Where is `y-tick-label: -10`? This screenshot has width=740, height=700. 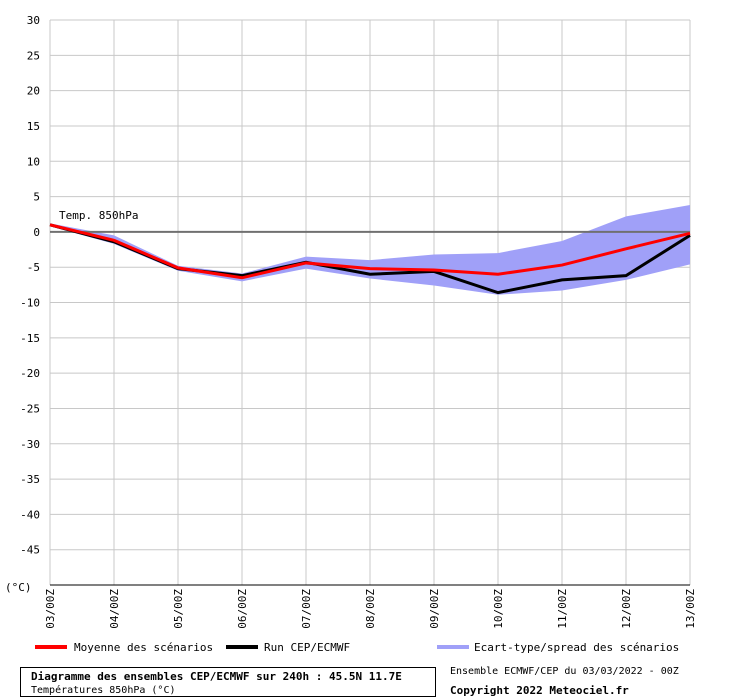
y-tick-label: -10 is located at coordinates (30, 303).